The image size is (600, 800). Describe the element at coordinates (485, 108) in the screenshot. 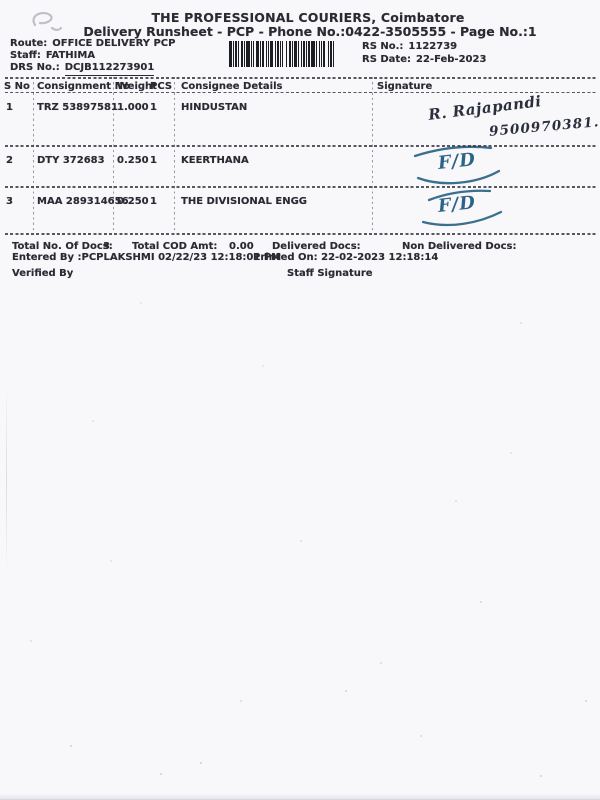

I see `handwritten-signature: R. Rajapandi` at that location.